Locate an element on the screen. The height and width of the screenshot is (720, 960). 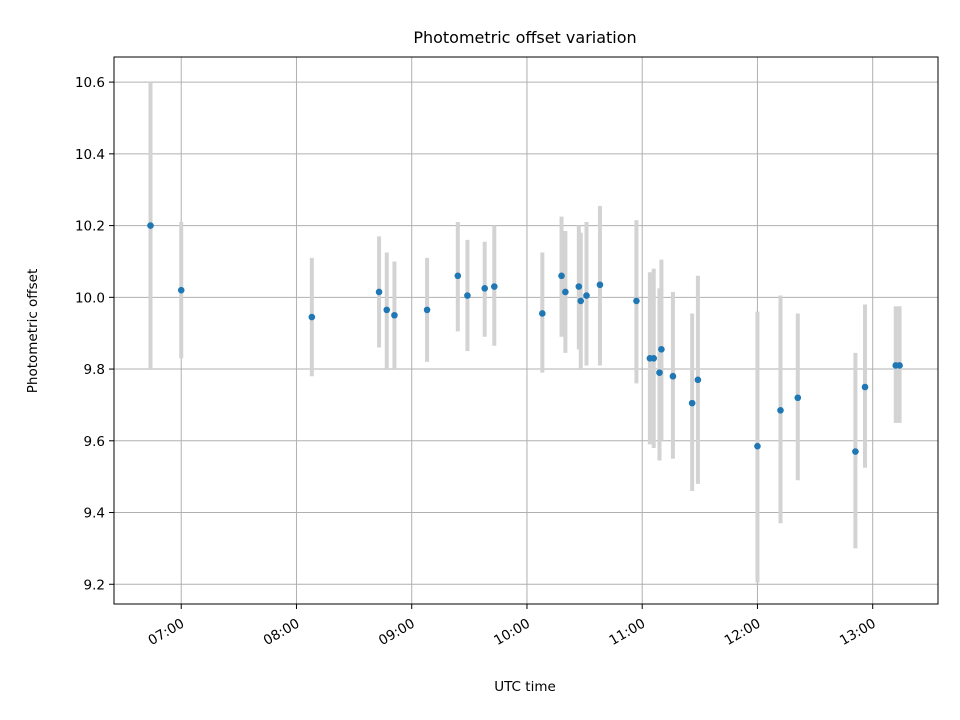
y-tick-label: 10.6 is located at coordinates (90, 83).